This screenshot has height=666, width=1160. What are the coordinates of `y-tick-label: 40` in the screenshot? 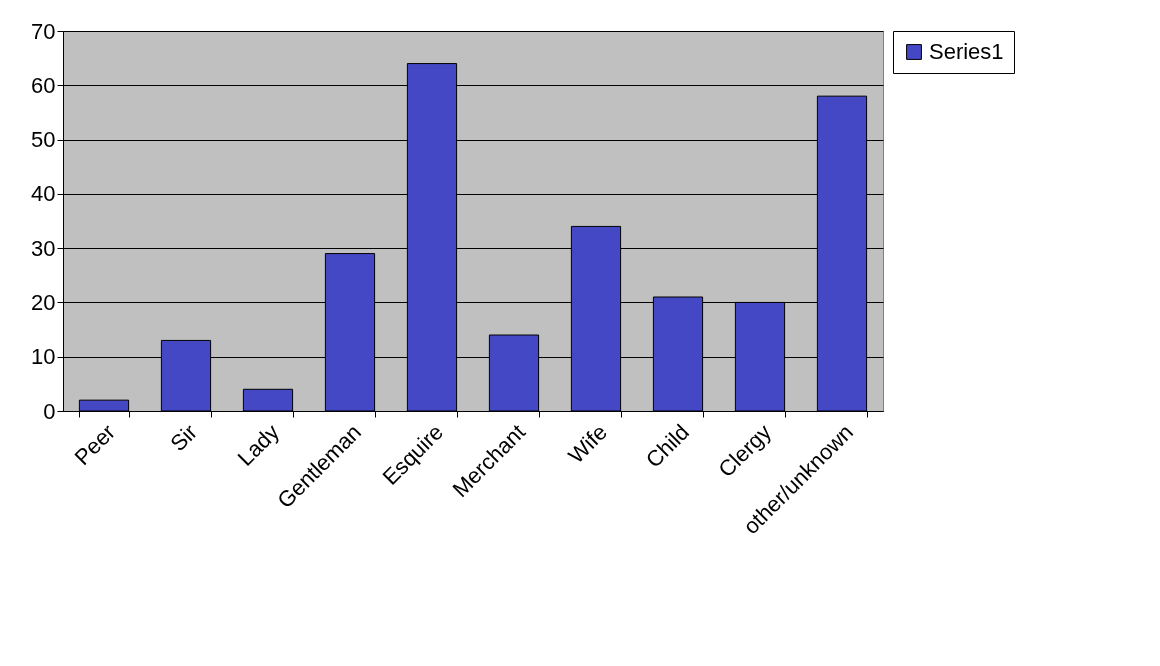 It's located at (43, 194).